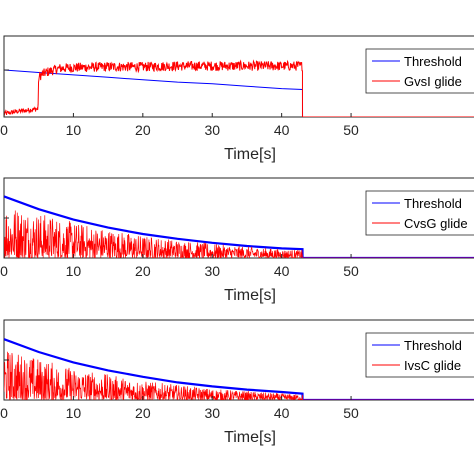 This screenshot has width=474, height=474. I want to click on legend: Threshold GvsI glide, so click(419, 71).